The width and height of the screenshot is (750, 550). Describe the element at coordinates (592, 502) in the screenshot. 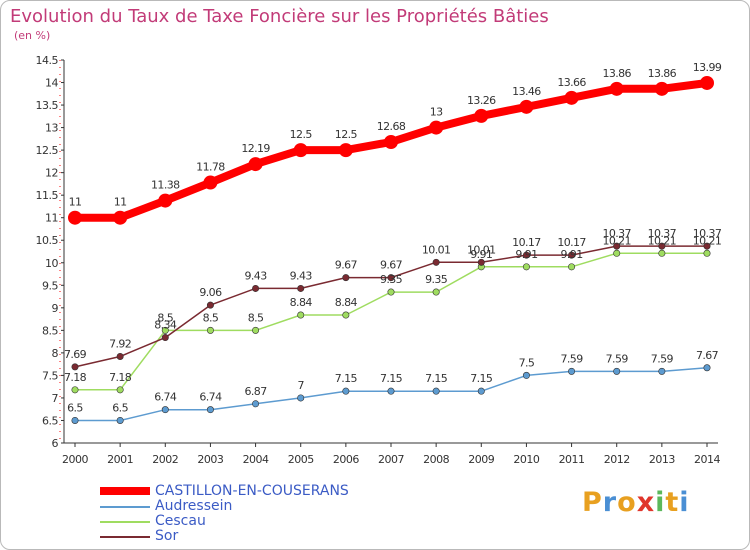

I see `logo-letter: P` at that location.